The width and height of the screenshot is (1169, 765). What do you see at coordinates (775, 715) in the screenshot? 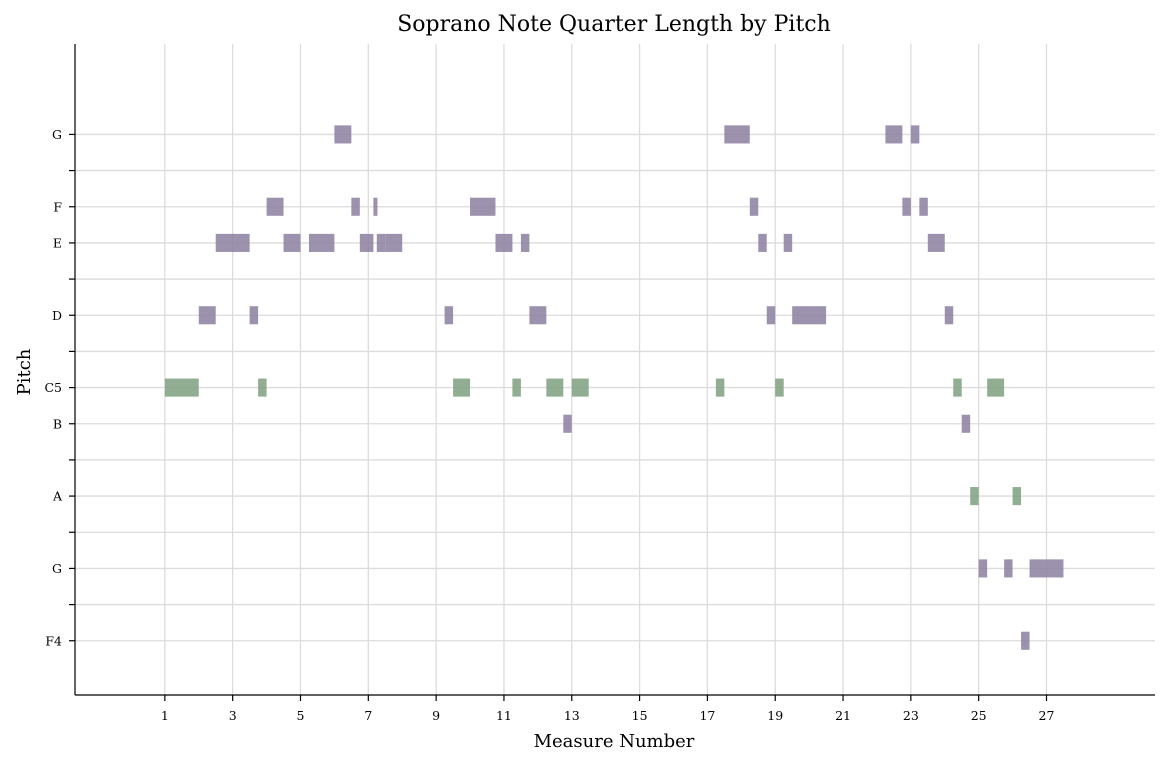
I see `x-tick-label: 19` at bounding box center [775, 715].